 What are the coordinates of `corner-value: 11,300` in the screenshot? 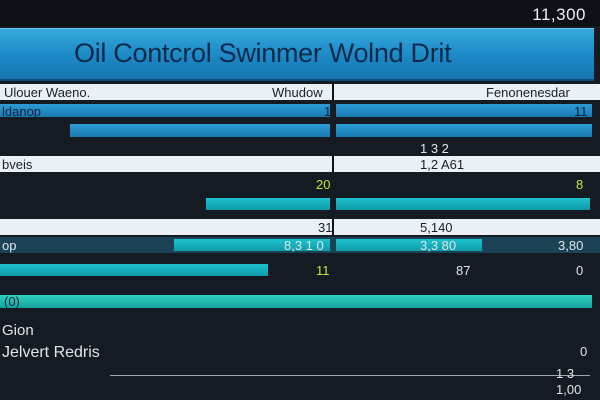 It's located at (559, 14).